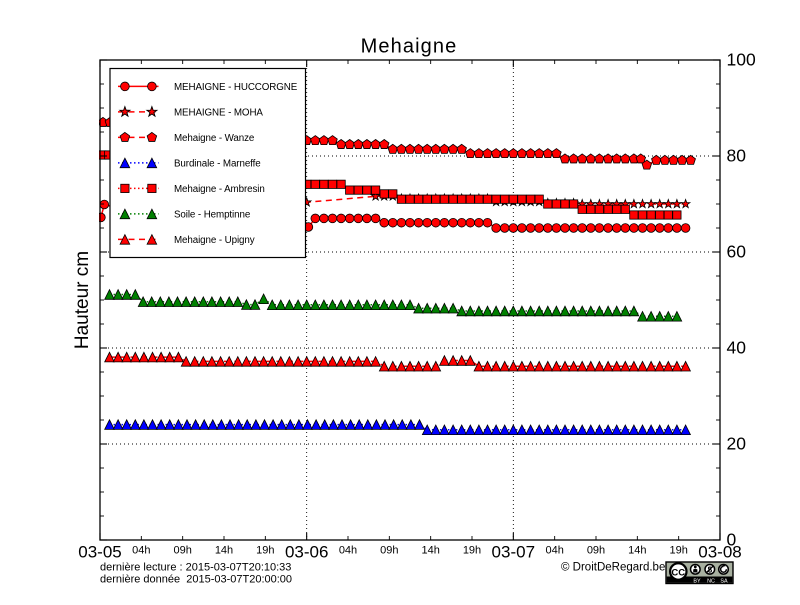  Describe the element at coordinates (678, 572) in the screenshot. I see `svg-text: CC` at that location.